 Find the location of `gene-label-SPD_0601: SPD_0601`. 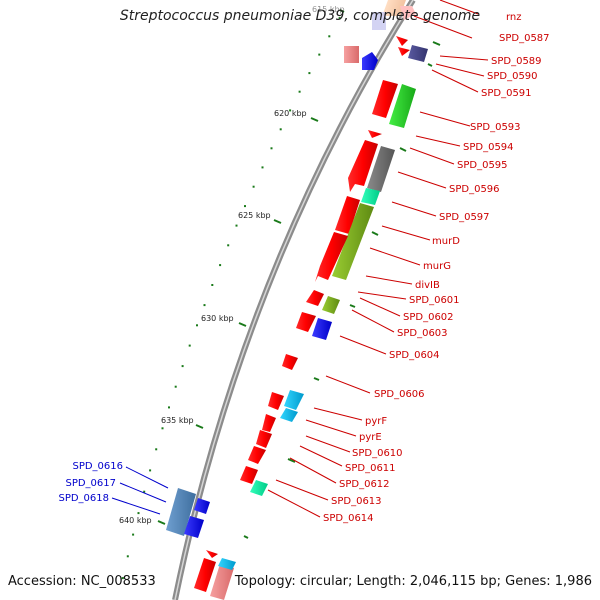

gene-label-SPD_0601: SPD_0601 is located at coordinates (434, 300).